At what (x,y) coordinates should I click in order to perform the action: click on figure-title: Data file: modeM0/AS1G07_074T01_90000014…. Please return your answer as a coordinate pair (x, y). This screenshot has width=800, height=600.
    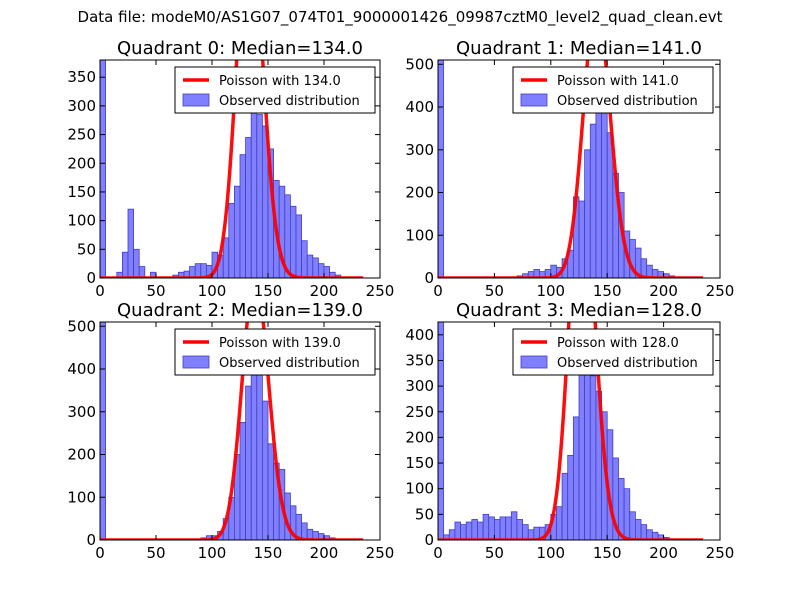
    Looking at the image, I should click on (400, 17).